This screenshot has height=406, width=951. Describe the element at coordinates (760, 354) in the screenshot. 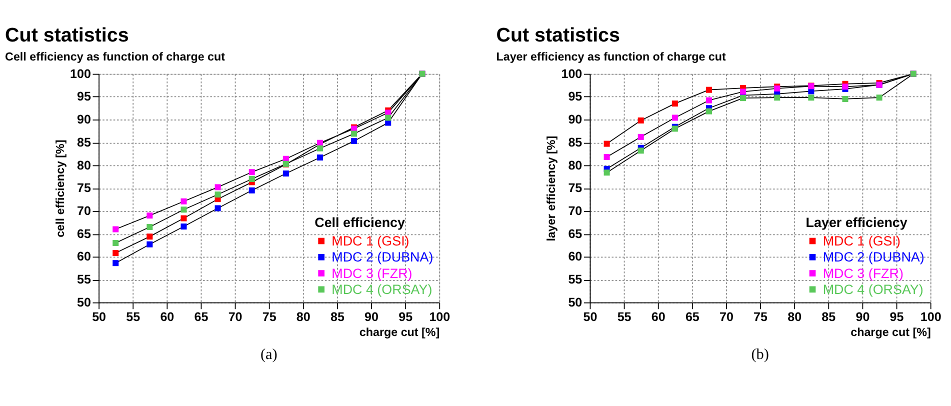

I see `text: (b)` at that location.